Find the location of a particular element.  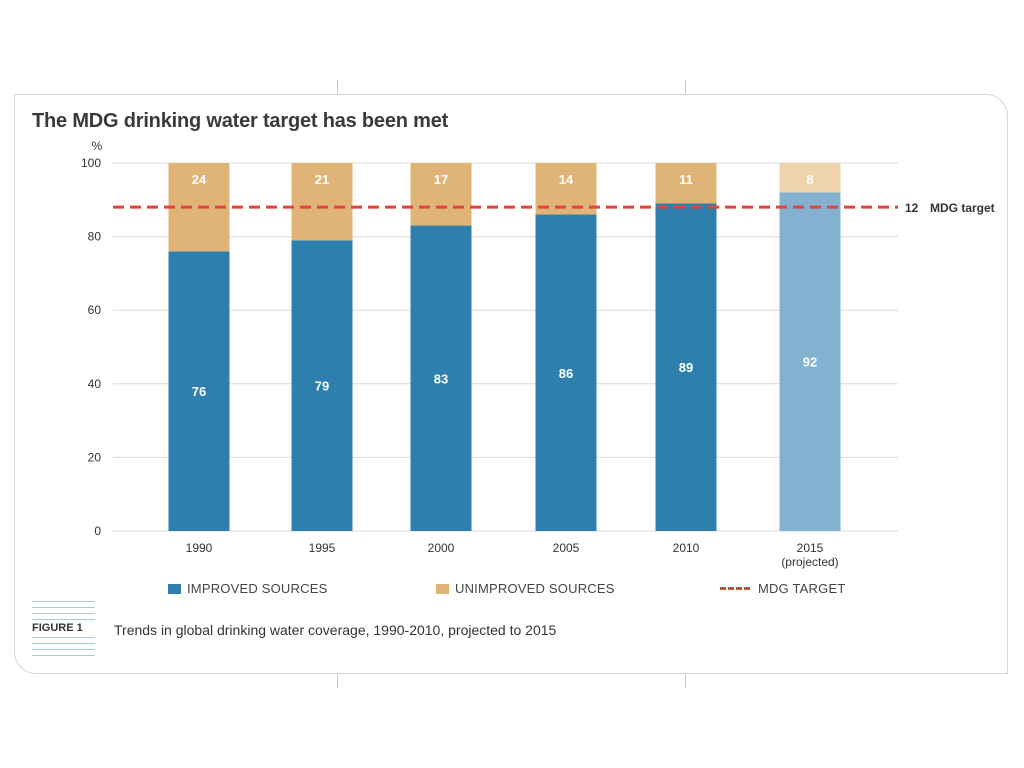

data-label-improved: 79 is located at coordinates (322, 386).